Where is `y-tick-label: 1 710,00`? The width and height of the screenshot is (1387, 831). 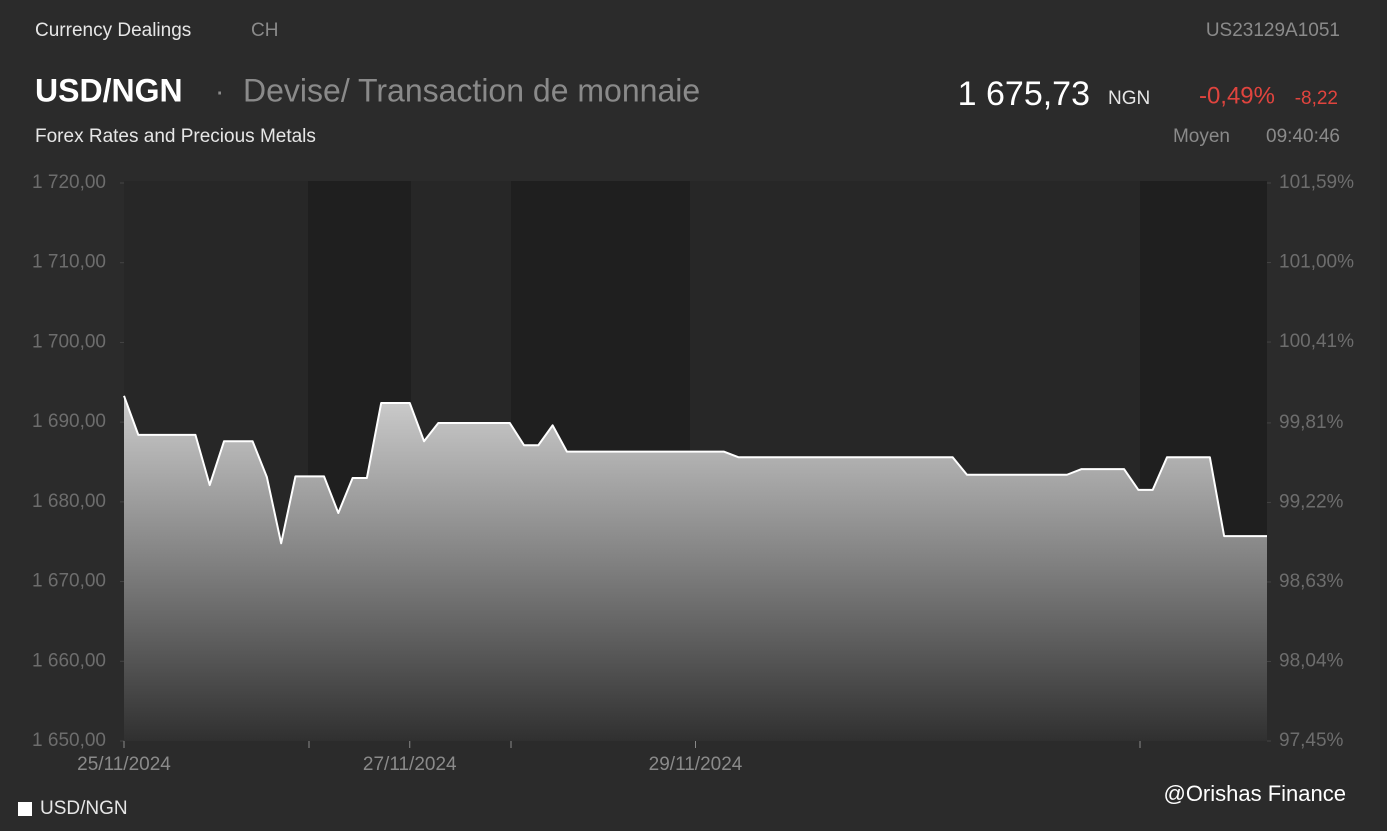 y-tick-label: 1 710,00 is located at coordinates (69, 262).